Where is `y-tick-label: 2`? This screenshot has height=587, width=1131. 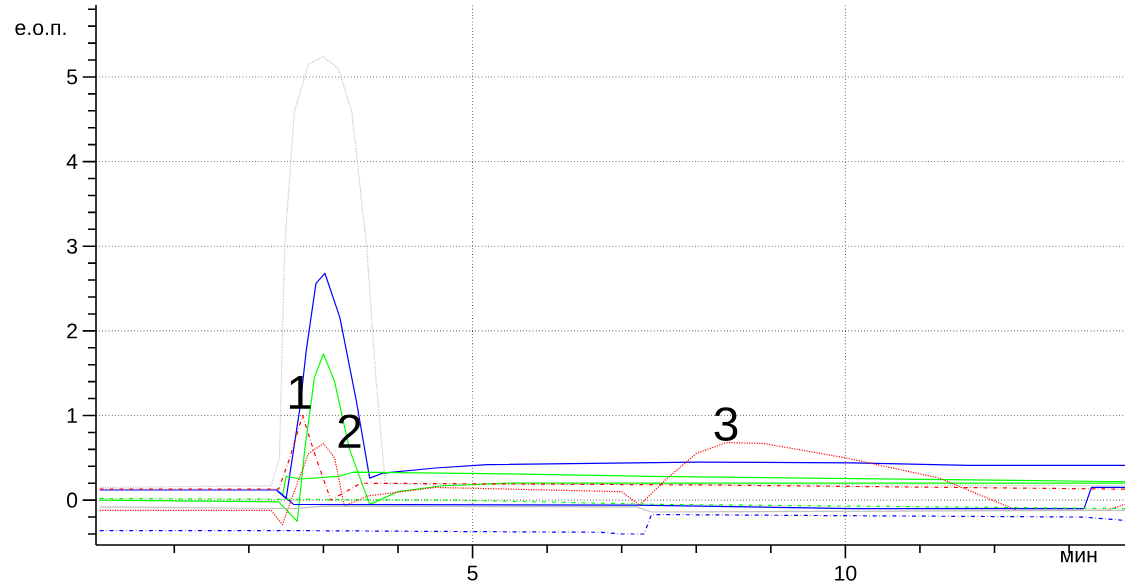 y-tick-label: 2 is located at coordinates (72, 331).